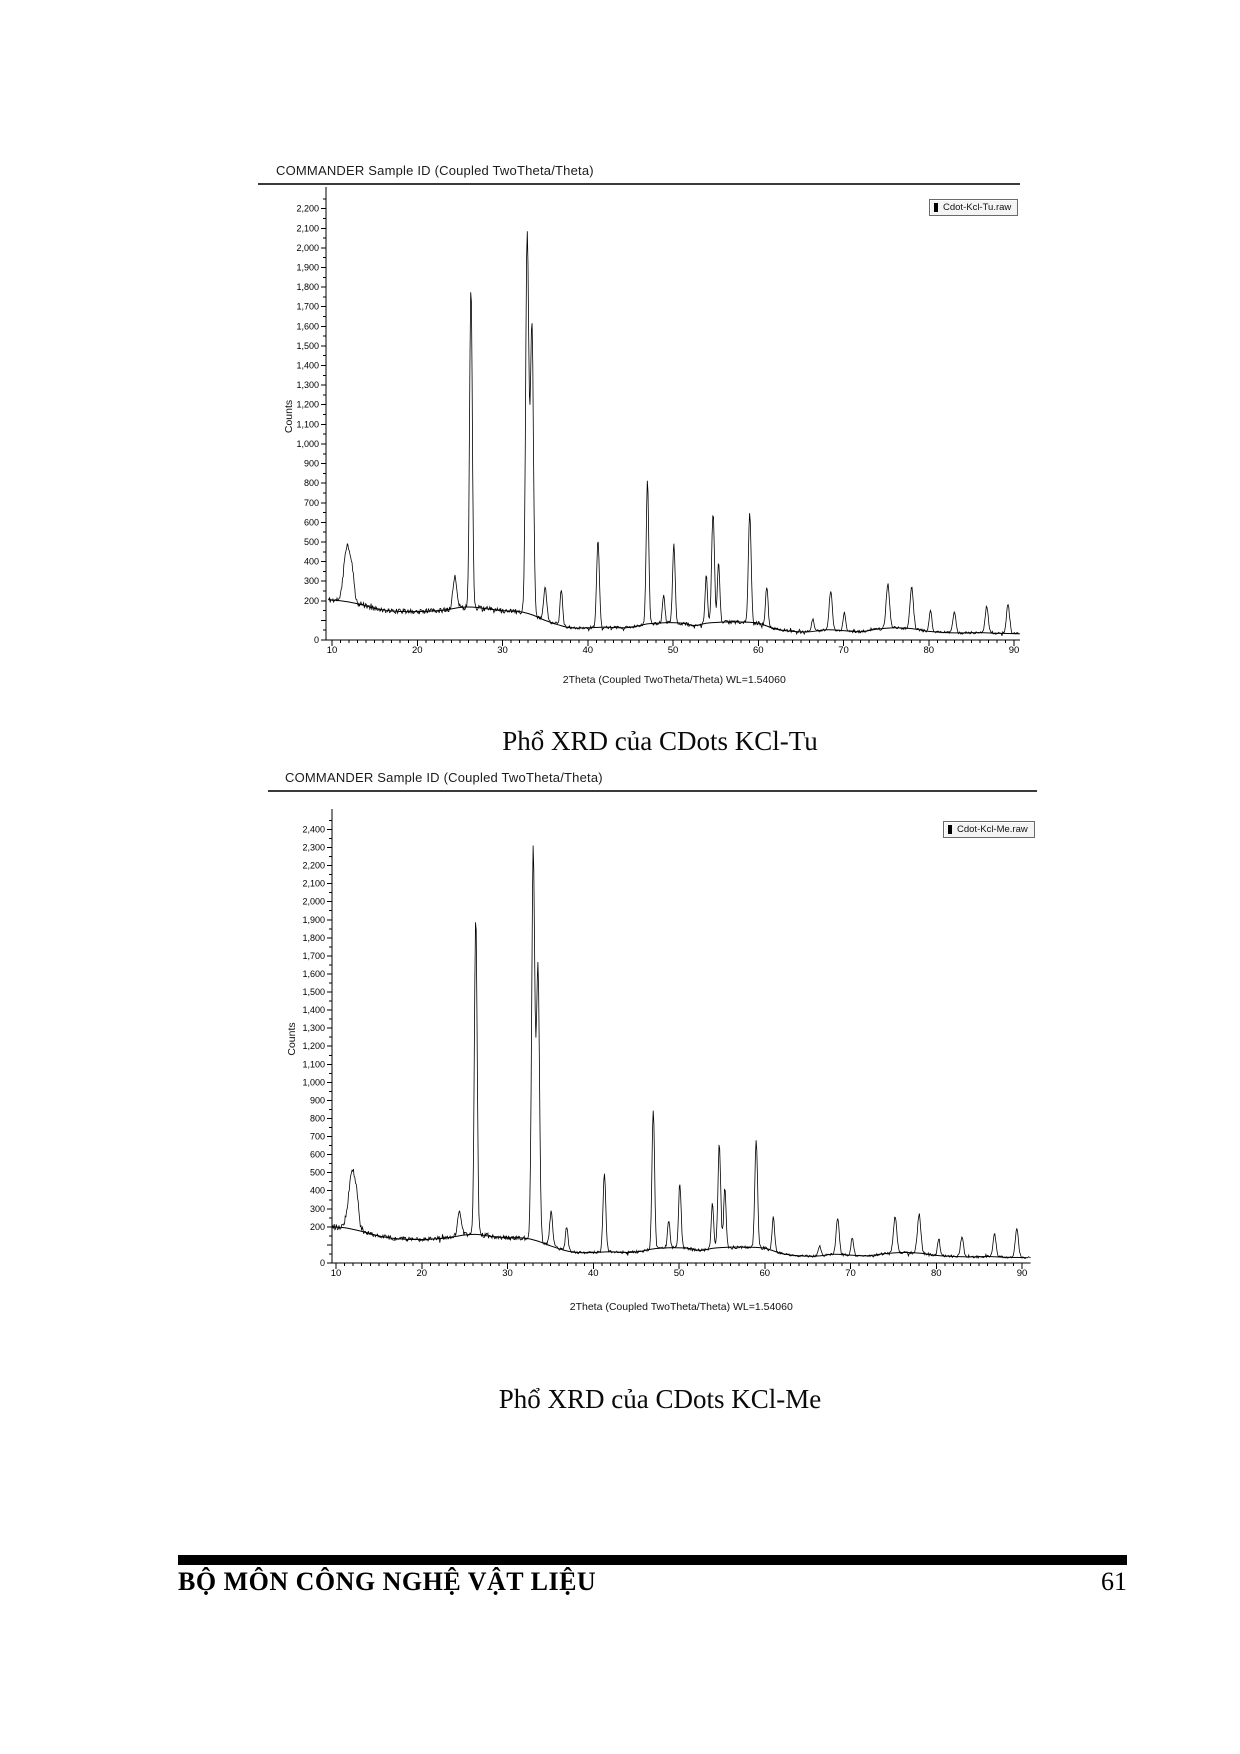 The image size is (1240, 1754). Describe the element at coordinates (992, 829) in the screenshot. I see `legend-label: Cdot-Kcl-Me.raw` at that location.